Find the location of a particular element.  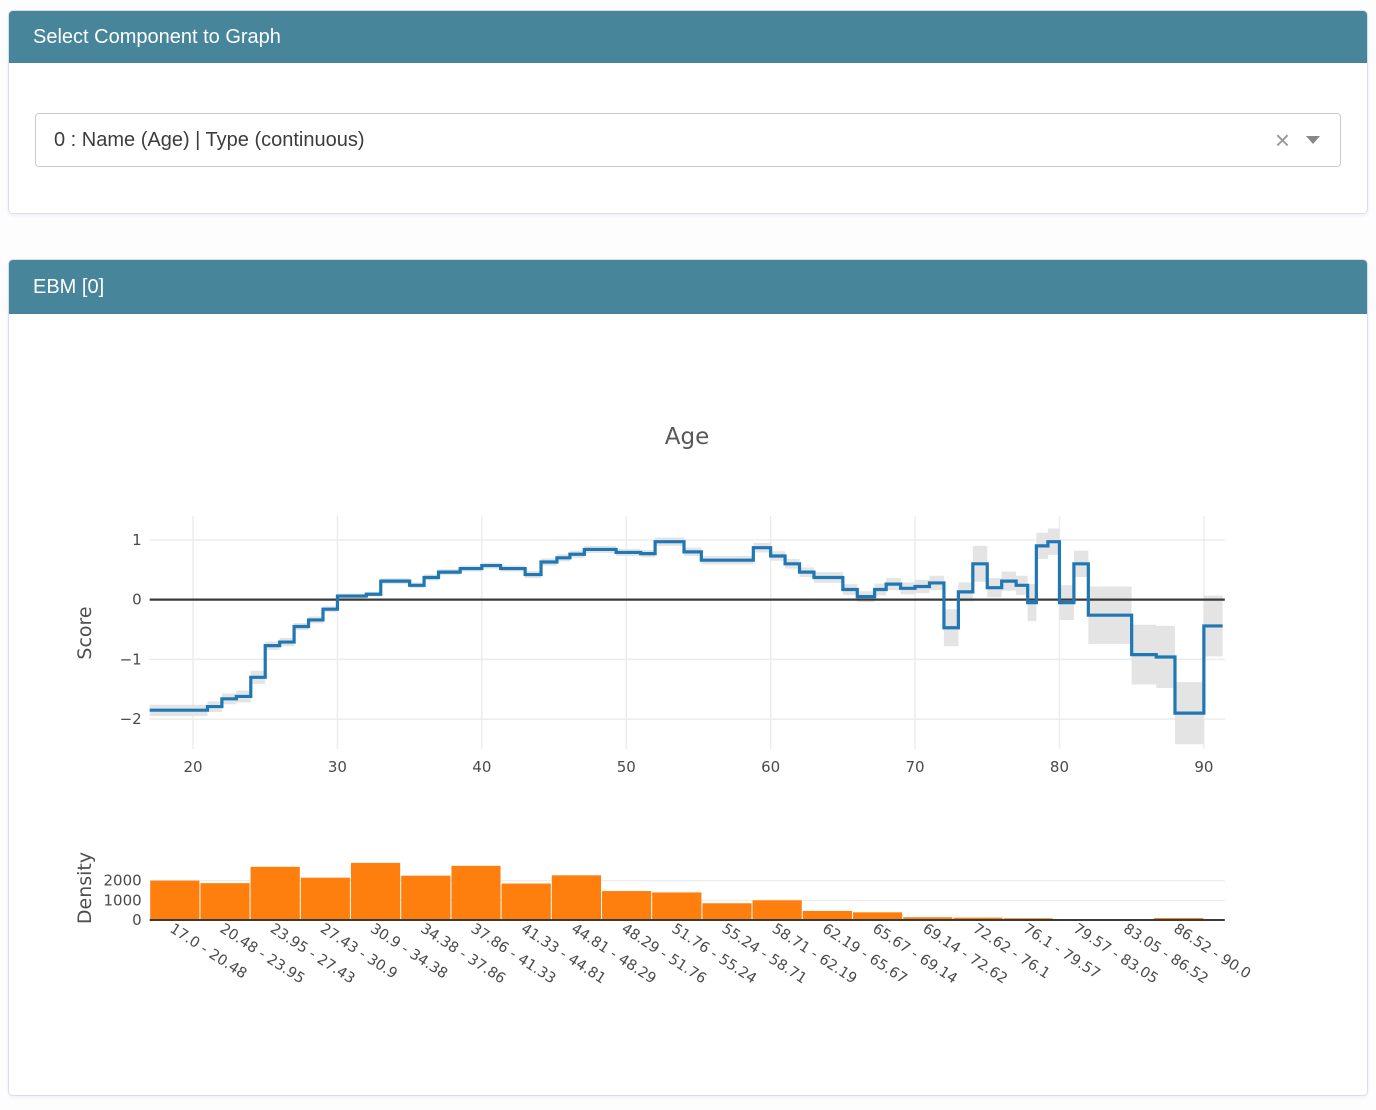

bin-label: 58.71 - 62.19 is located at coordinates (814, 954).